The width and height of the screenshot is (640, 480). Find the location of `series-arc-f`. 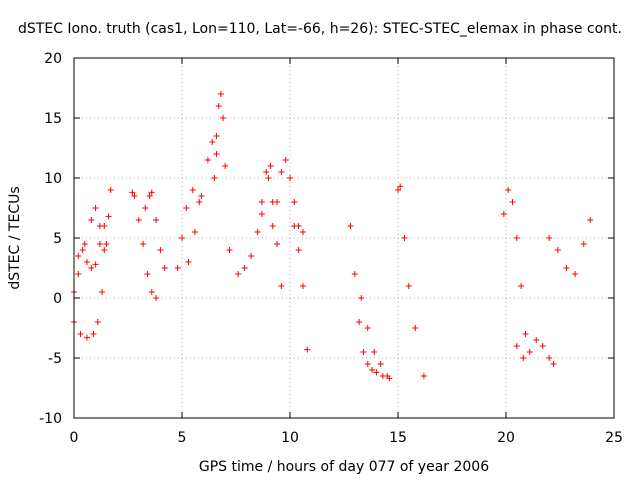

series-arc-f is located at coordinates (188, 229).